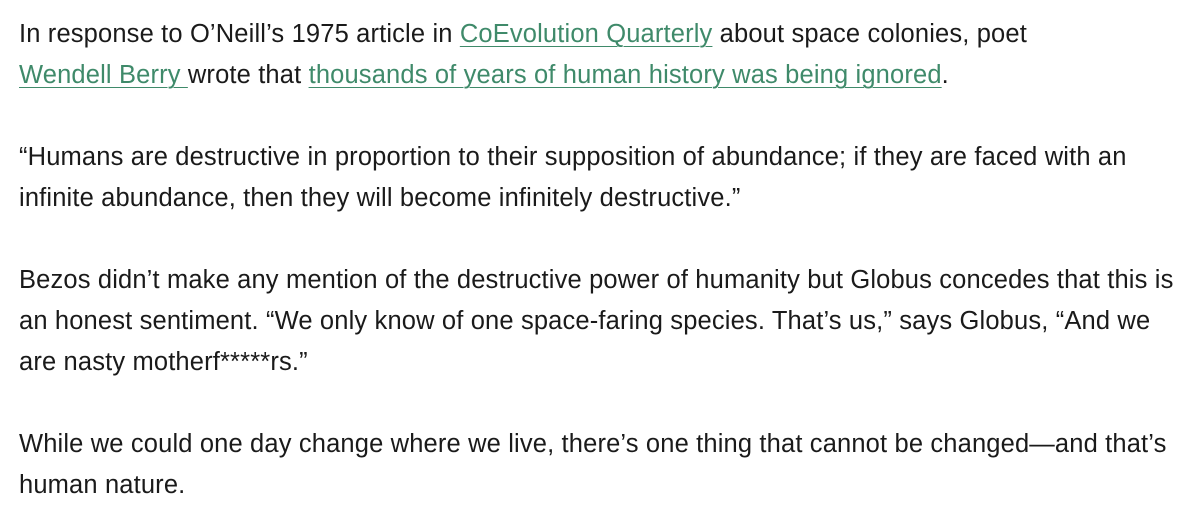 The height and width of the screenshot is (532, 1200). Describe the element at coordinates (869, 34) in the screenshot. I see `p1-text-2: about space colonies, poet` at that location.